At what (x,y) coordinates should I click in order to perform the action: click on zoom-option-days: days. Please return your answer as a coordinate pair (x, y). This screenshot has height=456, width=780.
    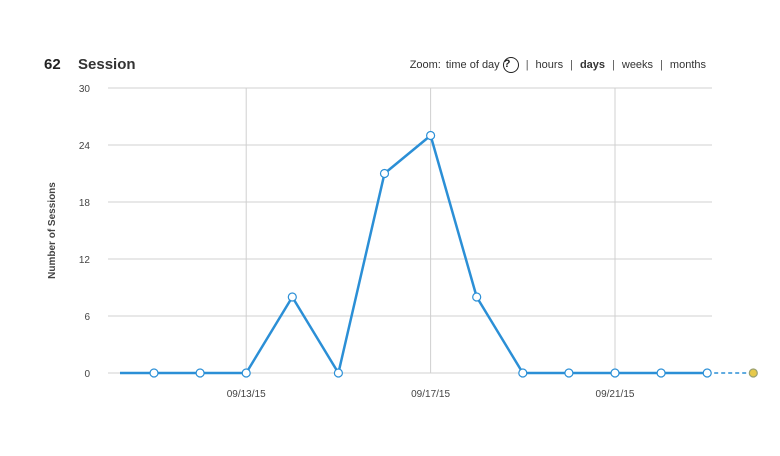
    Looking at the image, I should click on (592, 65).